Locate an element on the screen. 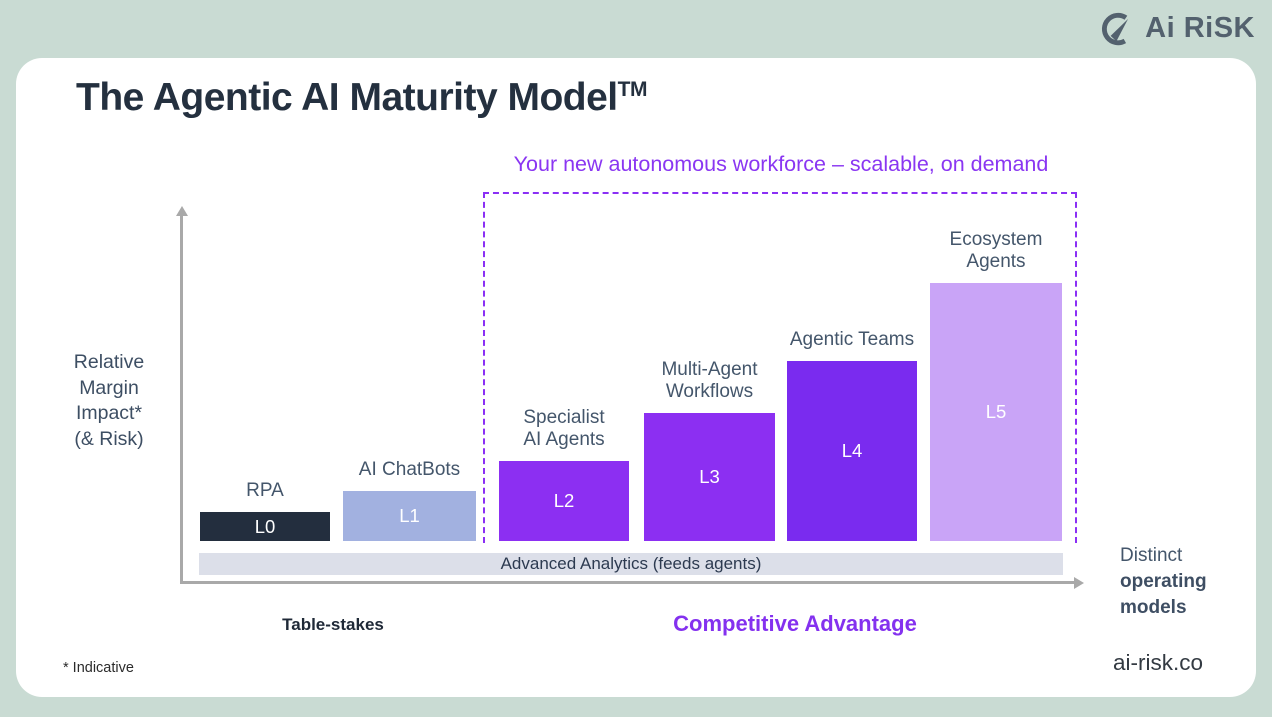  zone-label-competitive-advantage: Competitive Advantage is located at coordinates (795, 623).